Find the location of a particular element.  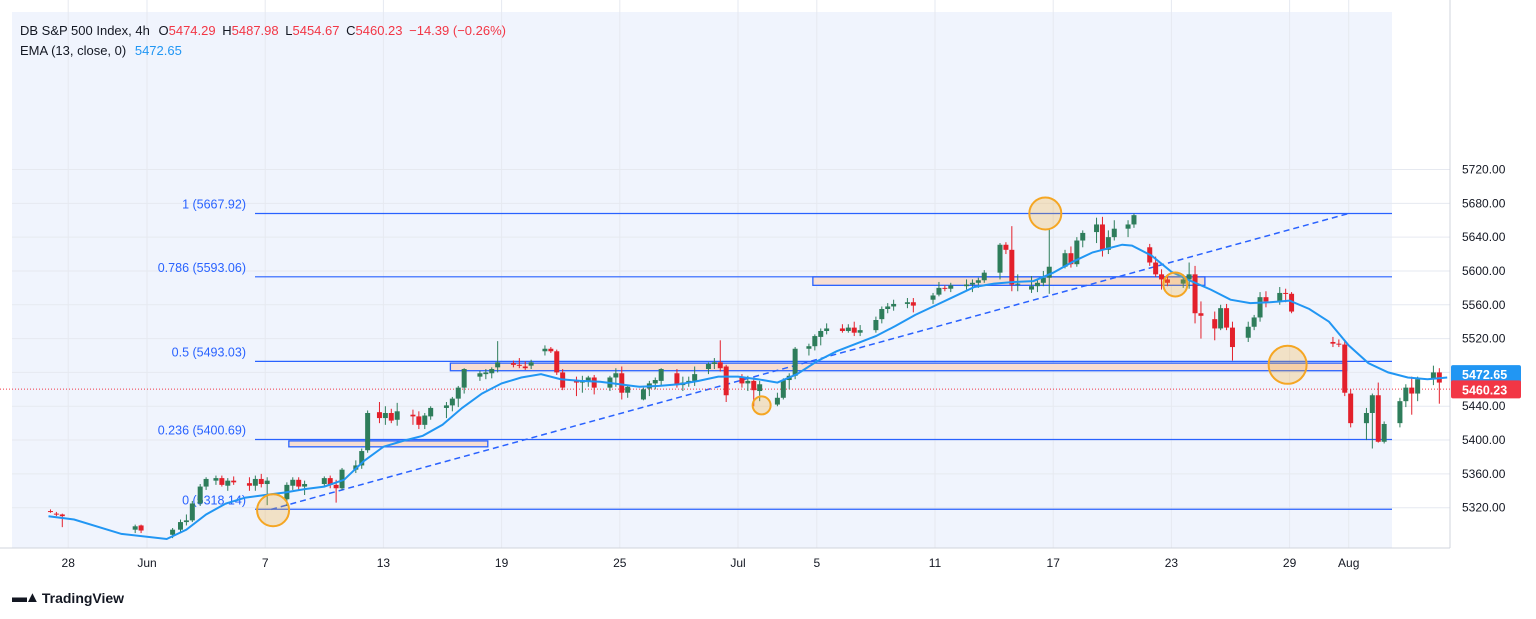

symbol-title: DB S&P 500 Index, 4h is located at coordinates (85, 30).